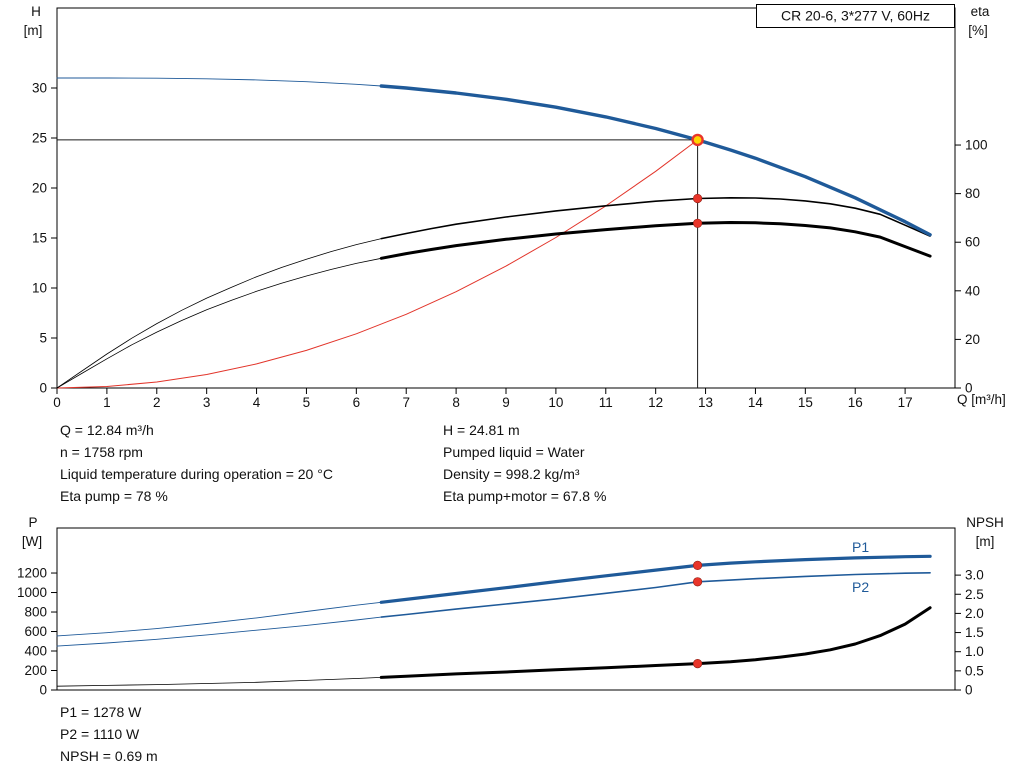 This screenshot has width=1024, height=781. Describe the element at coordinates (456, 402) in the screenshot. I see `x-tick-label: 8` at that location.